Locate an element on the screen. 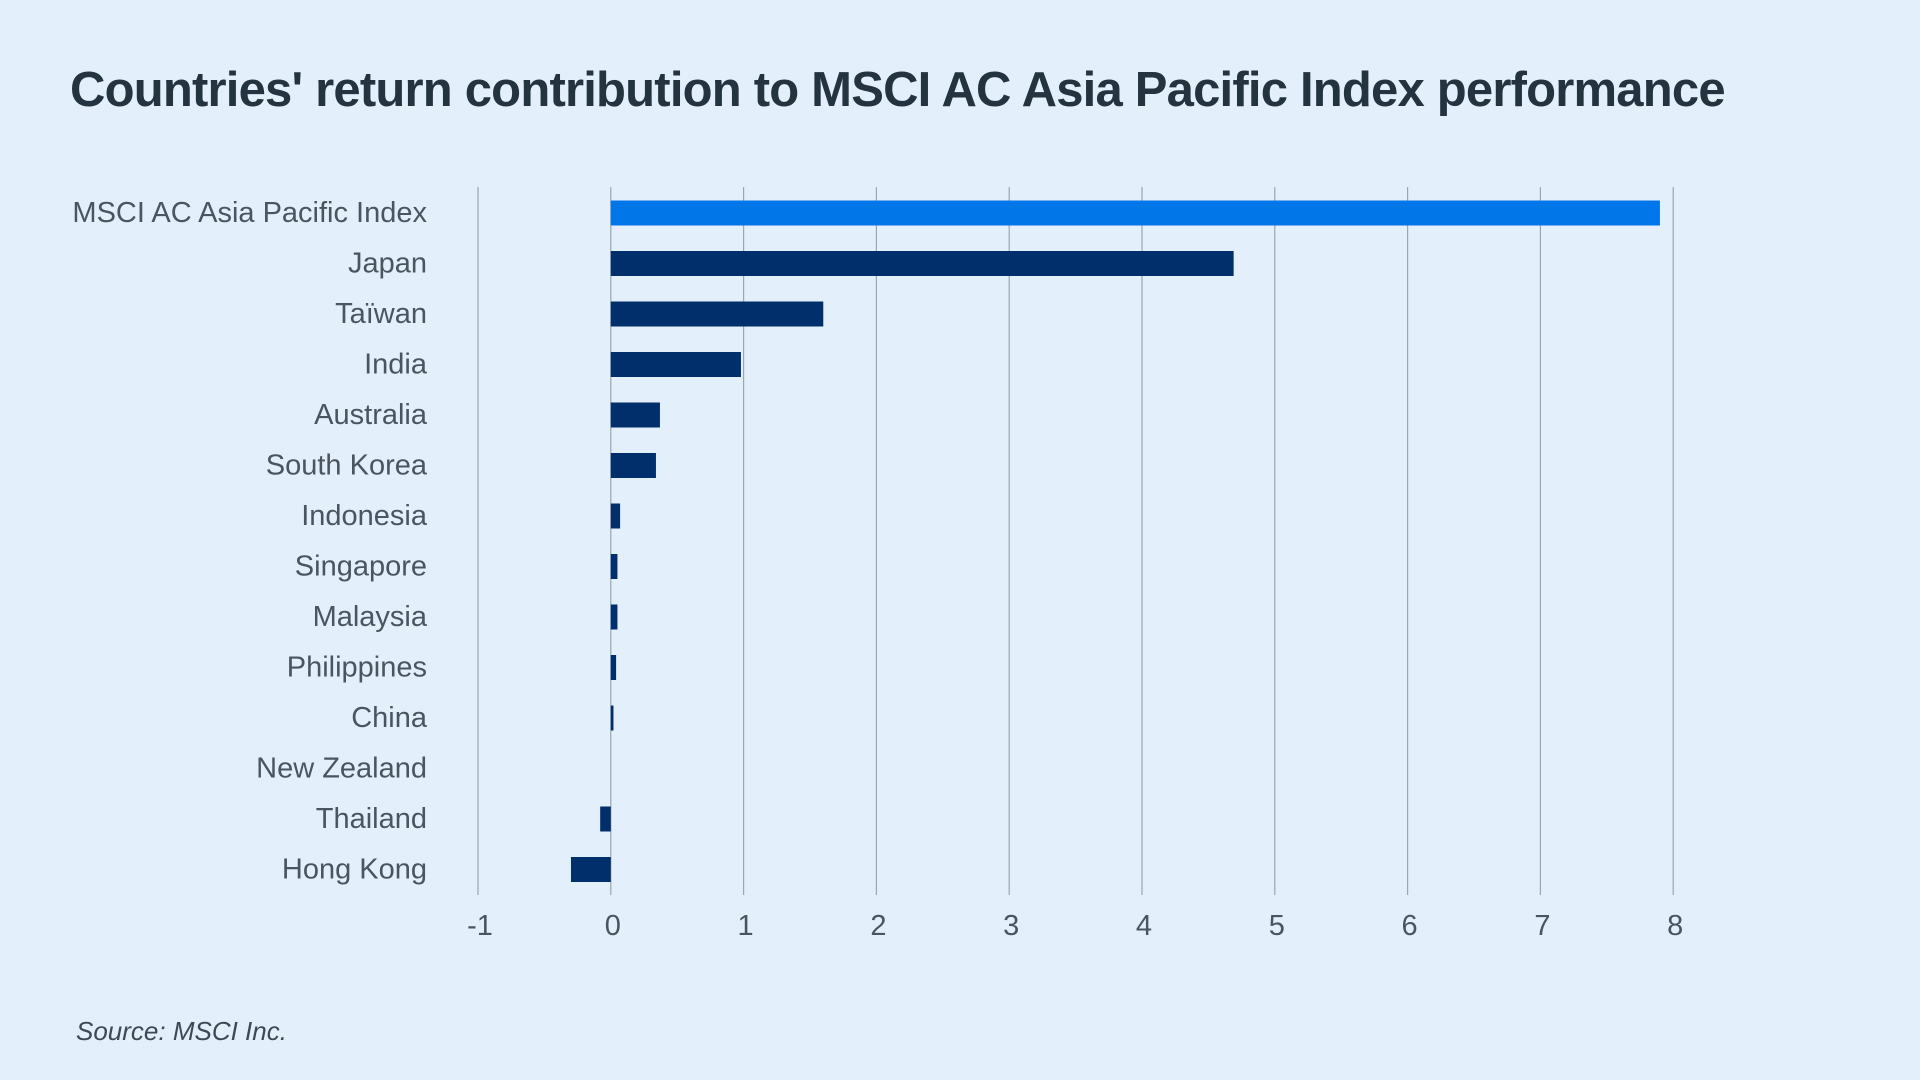  x-tick-label: 8 is located at coordinates (1675, 926).